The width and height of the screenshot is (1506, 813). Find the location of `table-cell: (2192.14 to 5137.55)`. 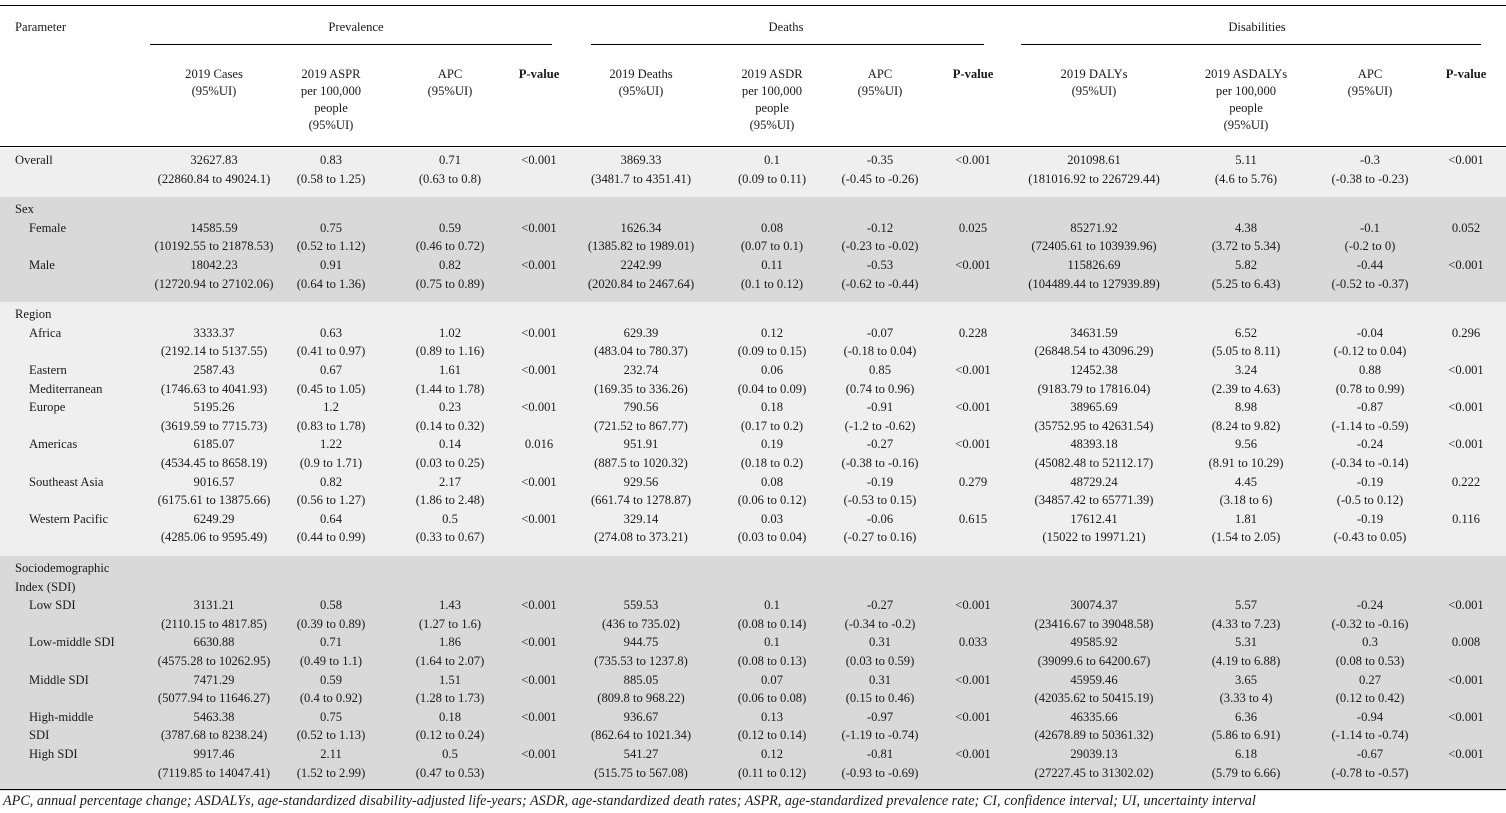

table-cell: (2192.14 to 5137.55) is located at coordinates (214, 351).